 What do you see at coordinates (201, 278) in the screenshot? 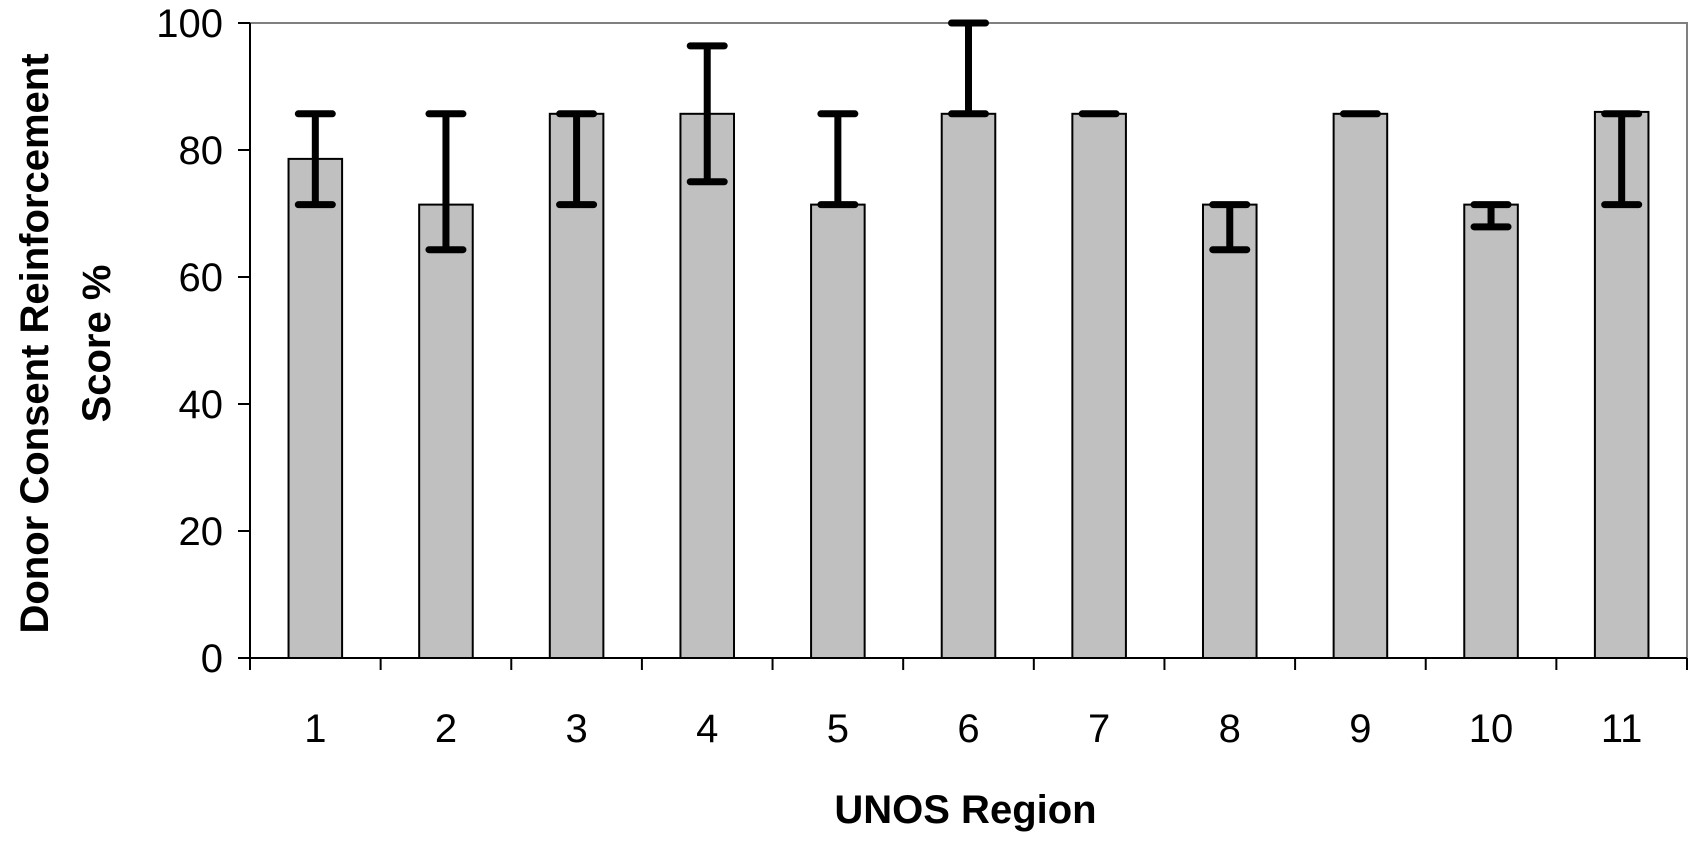
I see `y-tick-label-60: 60` at bounding box center [201, 278].